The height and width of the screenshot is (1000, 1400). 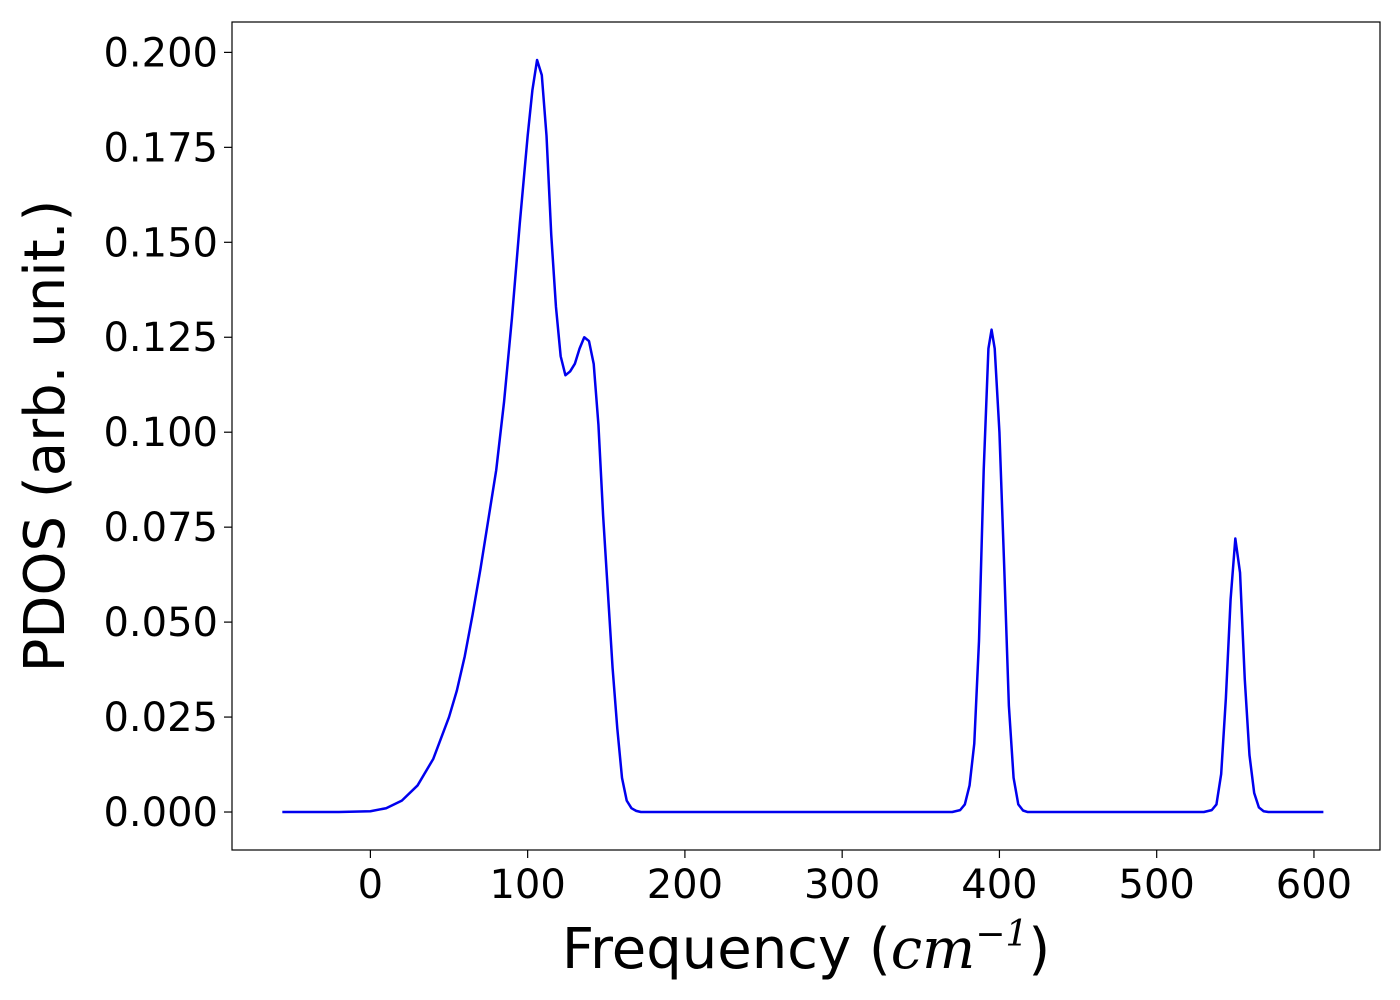 What do you see at coordinates (160, 623) in the screenshot?
I see `y-tick-label: 0.050` at bounding box center [160, 623].